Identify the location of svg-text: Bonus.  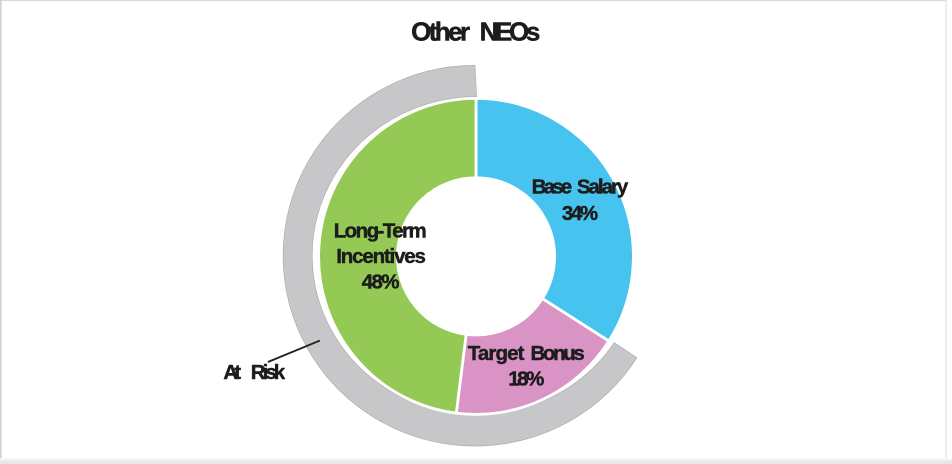
(558, 353).